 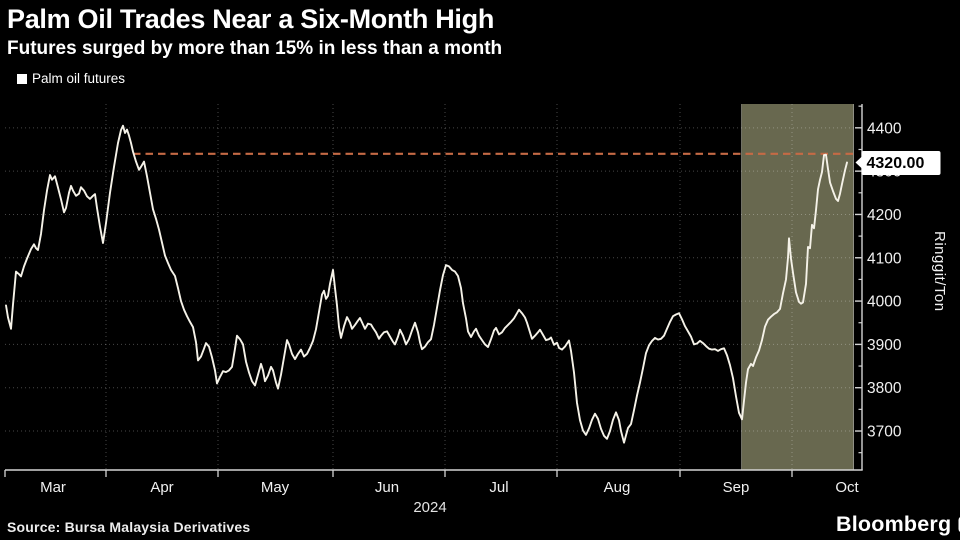 I want to click on x-tick-label: May, so click(x=275, y=487).